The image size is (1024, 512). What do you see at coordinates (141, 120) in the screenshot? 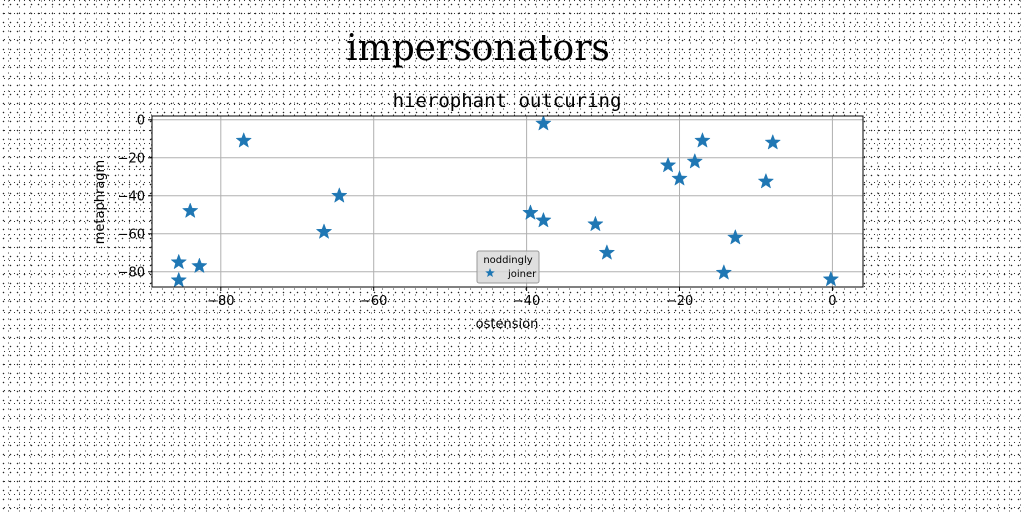
I see `y-tick-label: 0` at bounding box center [141, 120].